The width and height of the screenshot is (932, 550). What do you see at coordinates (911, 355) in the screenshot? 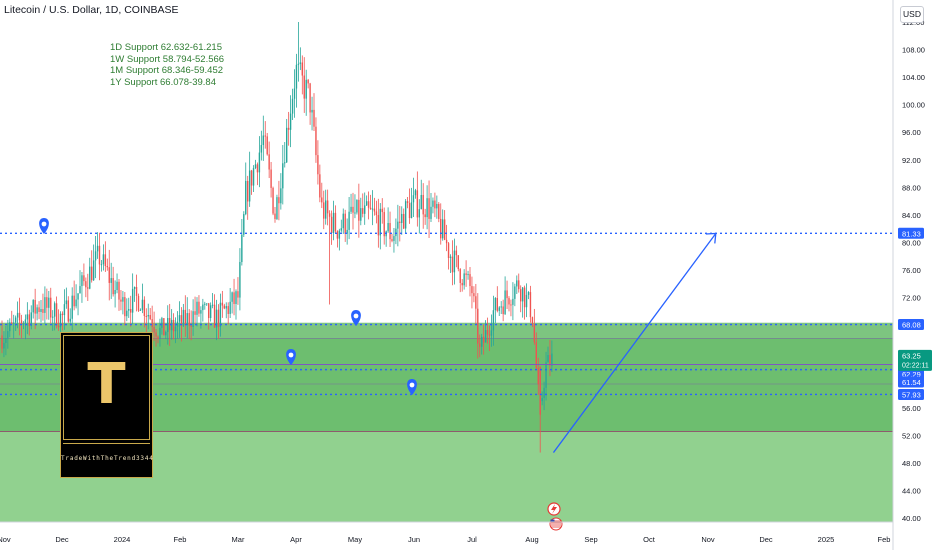
I see `current-price-text: 63.25` at bounding box center [911, 355].